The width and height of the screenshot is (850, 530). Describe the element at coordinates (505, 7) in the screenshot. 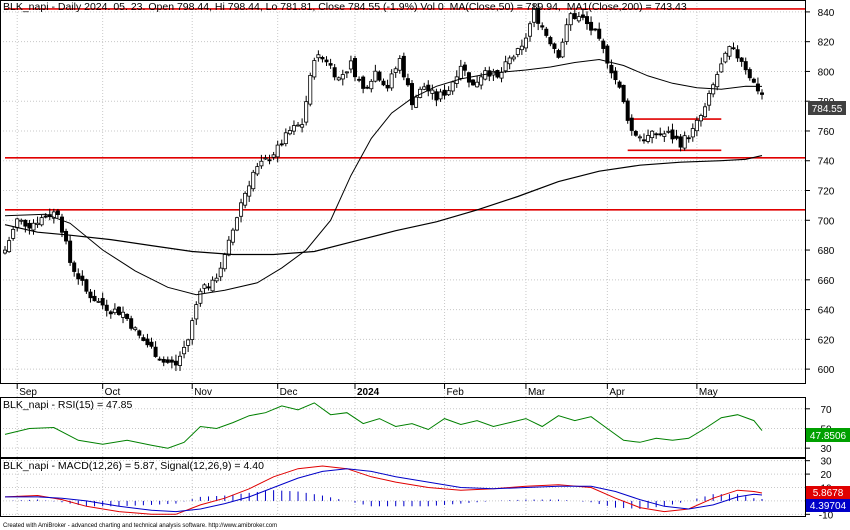

I see `ma50-header: MA(Close,50) = 789.94,` at that location.